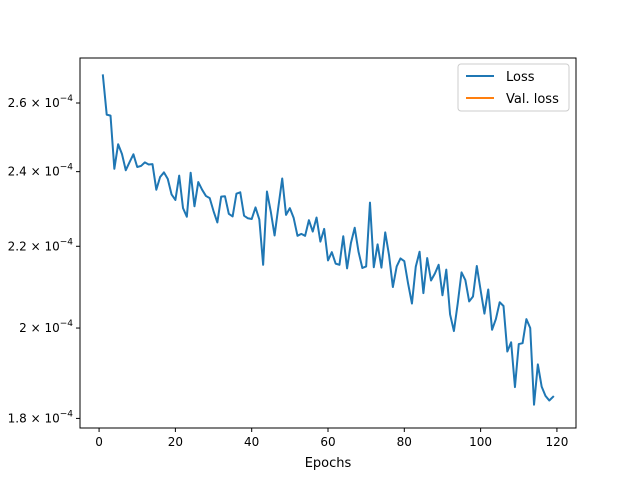 Image resolution: width=640 pixels, height=480 pixels. What do you see at coordinates (24, 328) in the screenshot?
I see `y-tick-mantissa: 2` at bounding box center [24, 328].